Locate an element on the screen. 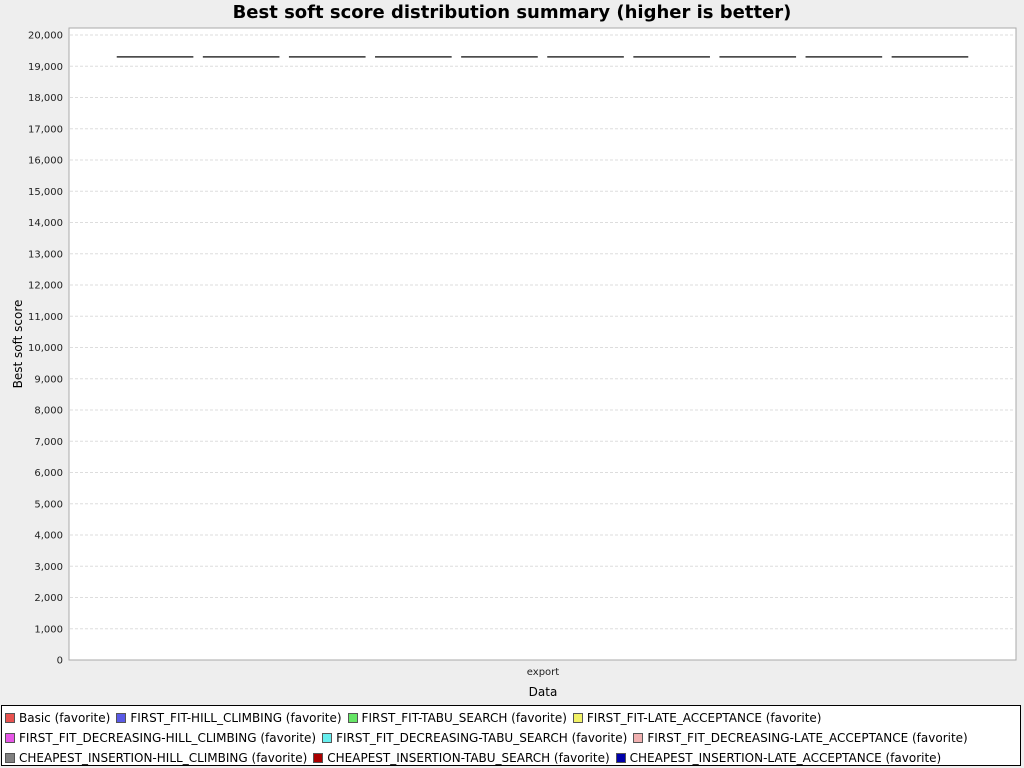 The height and width of the screenshot is (768, 1024). y-tick-label: 2,000 is located at coordinates (48, 598).